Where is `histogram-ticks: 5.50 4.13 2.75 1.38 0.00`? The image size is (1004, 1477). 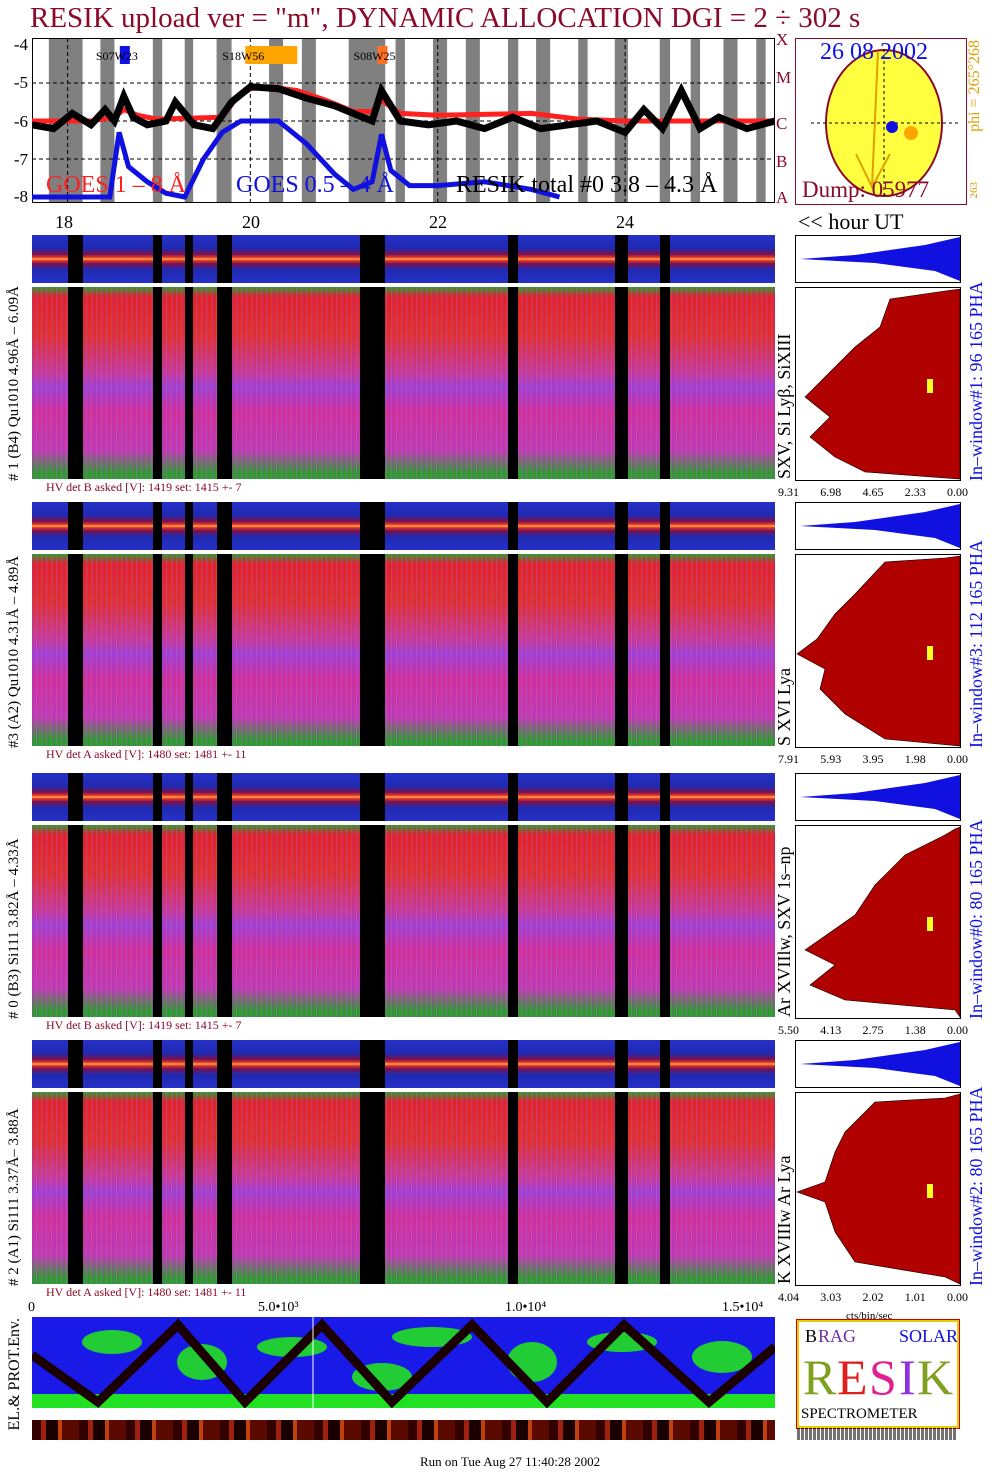
histogram-ticks: 5.50 4.13 2.75 1.38 0.00 is located at coordinates (873, 1030).